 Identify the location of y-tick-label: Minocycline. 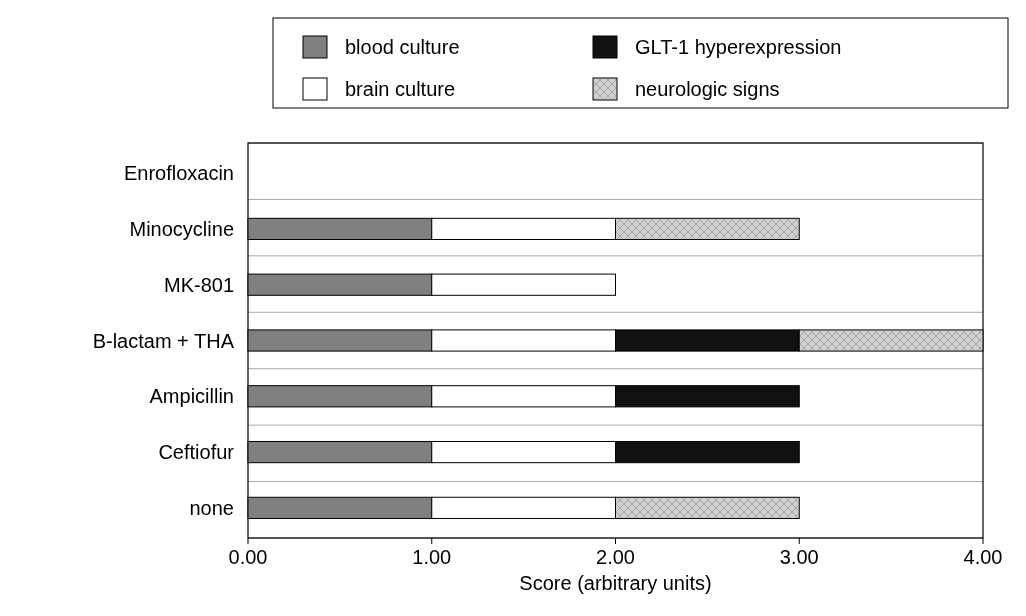
(181, 228).